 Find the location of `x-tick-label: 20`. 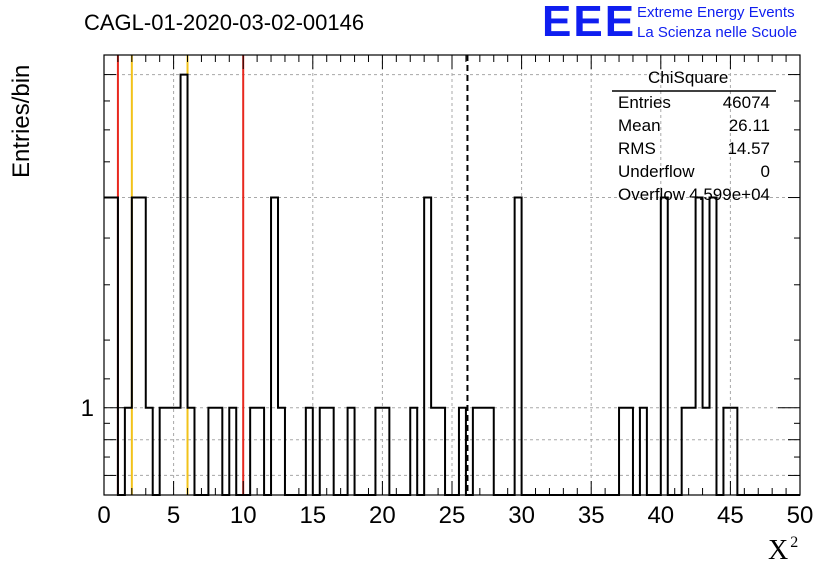

x-tick-label: 20 is located at coordinates (382, 515).